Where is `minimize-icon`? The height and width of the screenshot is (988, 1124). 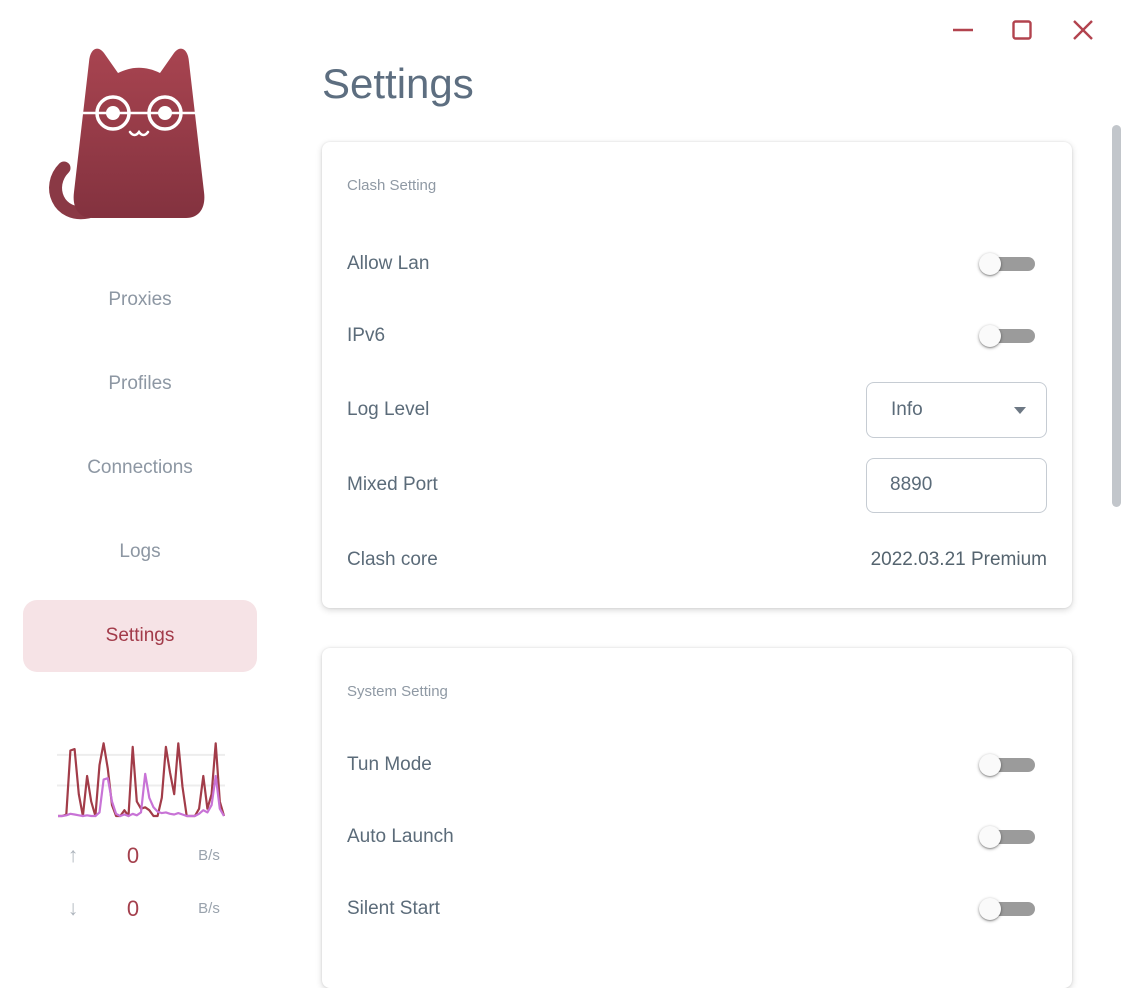 minimize-icon is located at coordinates (963, 30).